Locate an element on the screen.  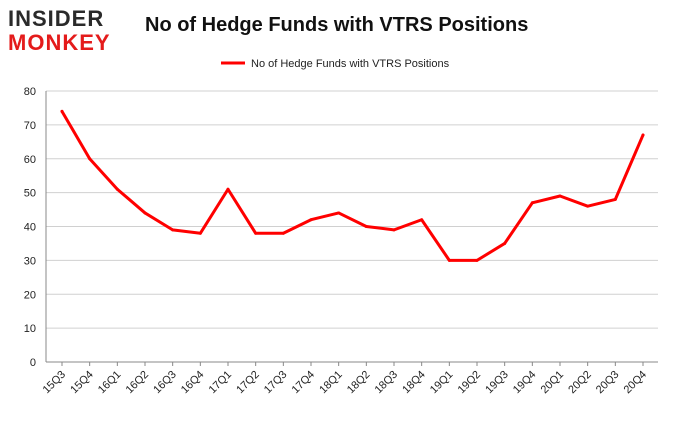
x-tick-label: 18Q2 is located at coordinates (359, 383).